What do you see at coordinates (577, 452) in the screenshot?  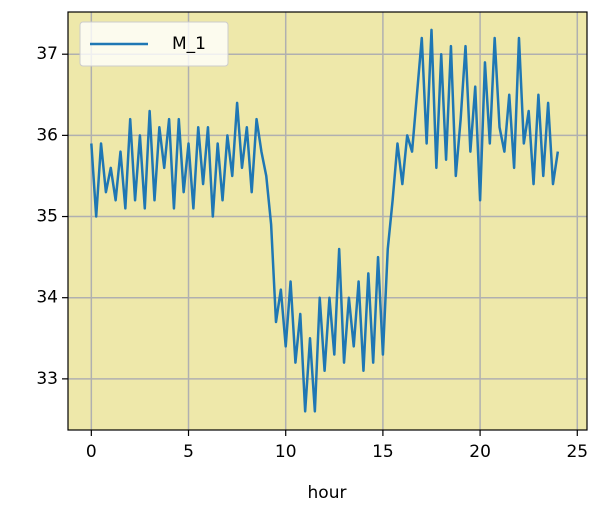 I see `x-tick-label: 25` at bounding box center [577, 452].